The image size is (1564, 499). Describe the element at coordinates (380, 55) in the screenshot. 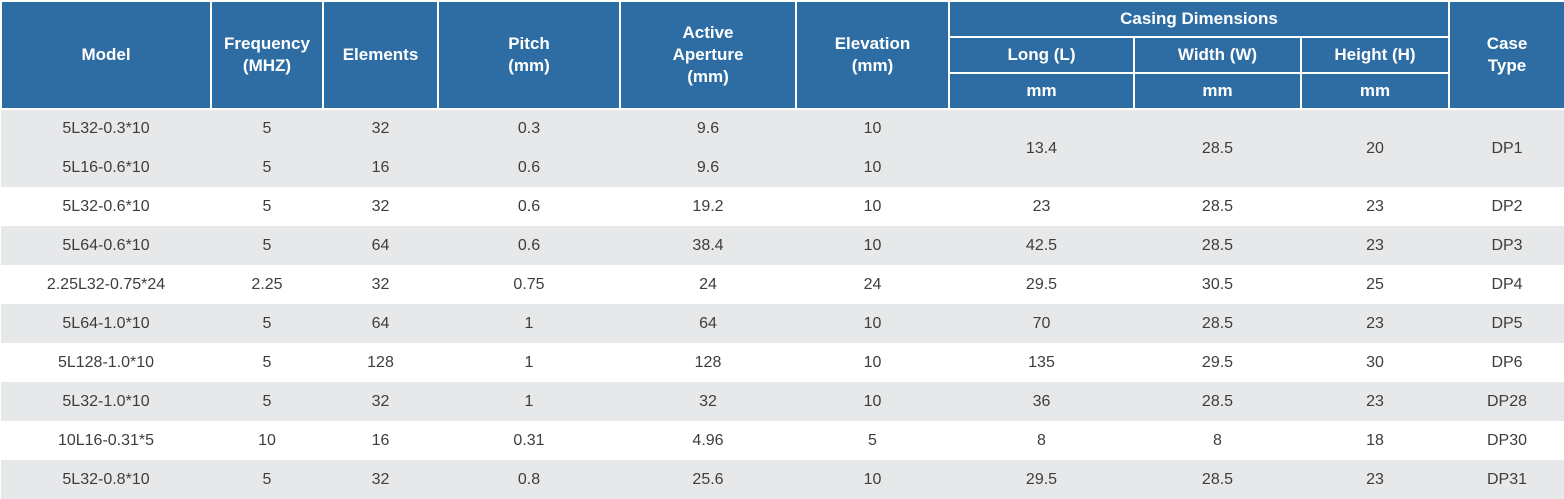

I see `col-header-elements: Elements` at that location.